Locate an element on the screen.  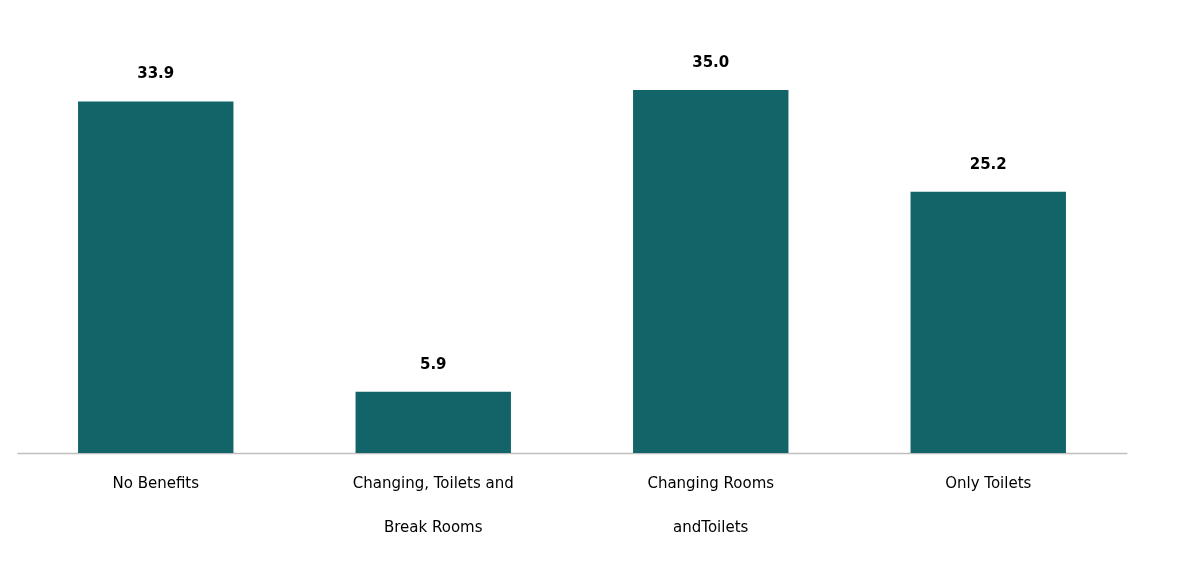
data-label: 25.2 is located at coordinates (988, 163).